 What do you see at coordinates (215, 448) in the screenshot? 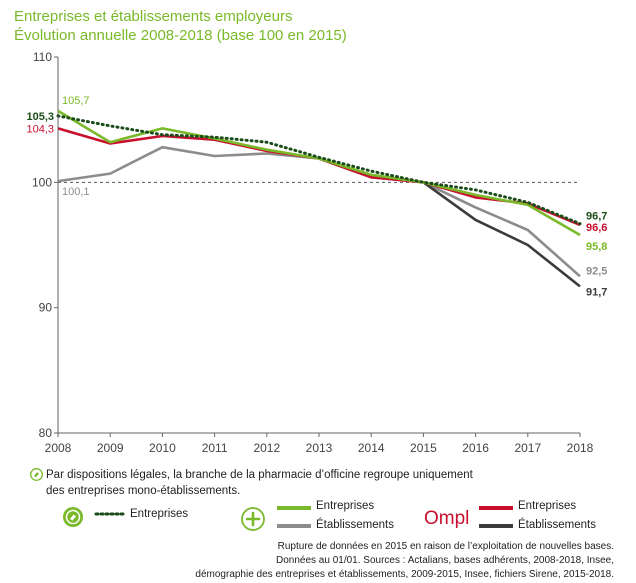
I see `x-tick-label: 2011` at bounding box center [215, 448].